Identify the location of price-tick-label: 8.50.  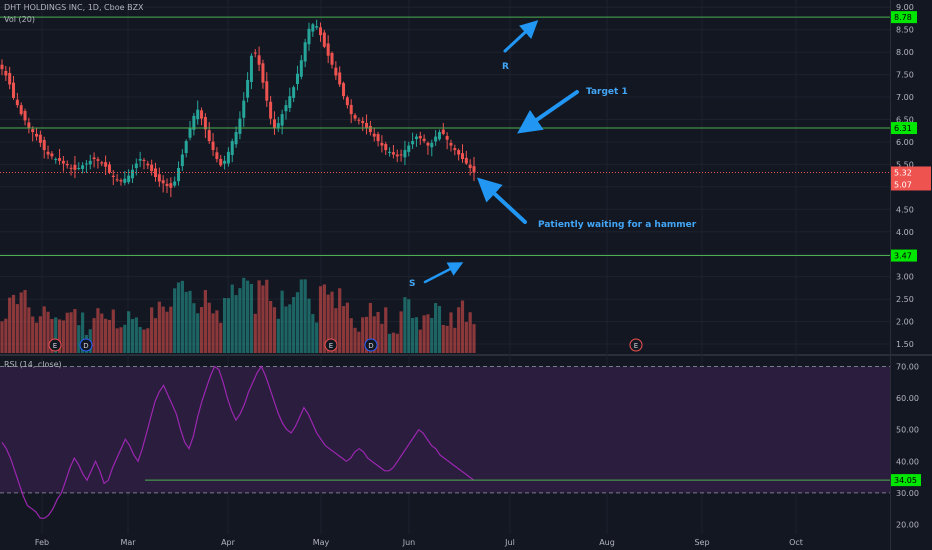
(905, 30).